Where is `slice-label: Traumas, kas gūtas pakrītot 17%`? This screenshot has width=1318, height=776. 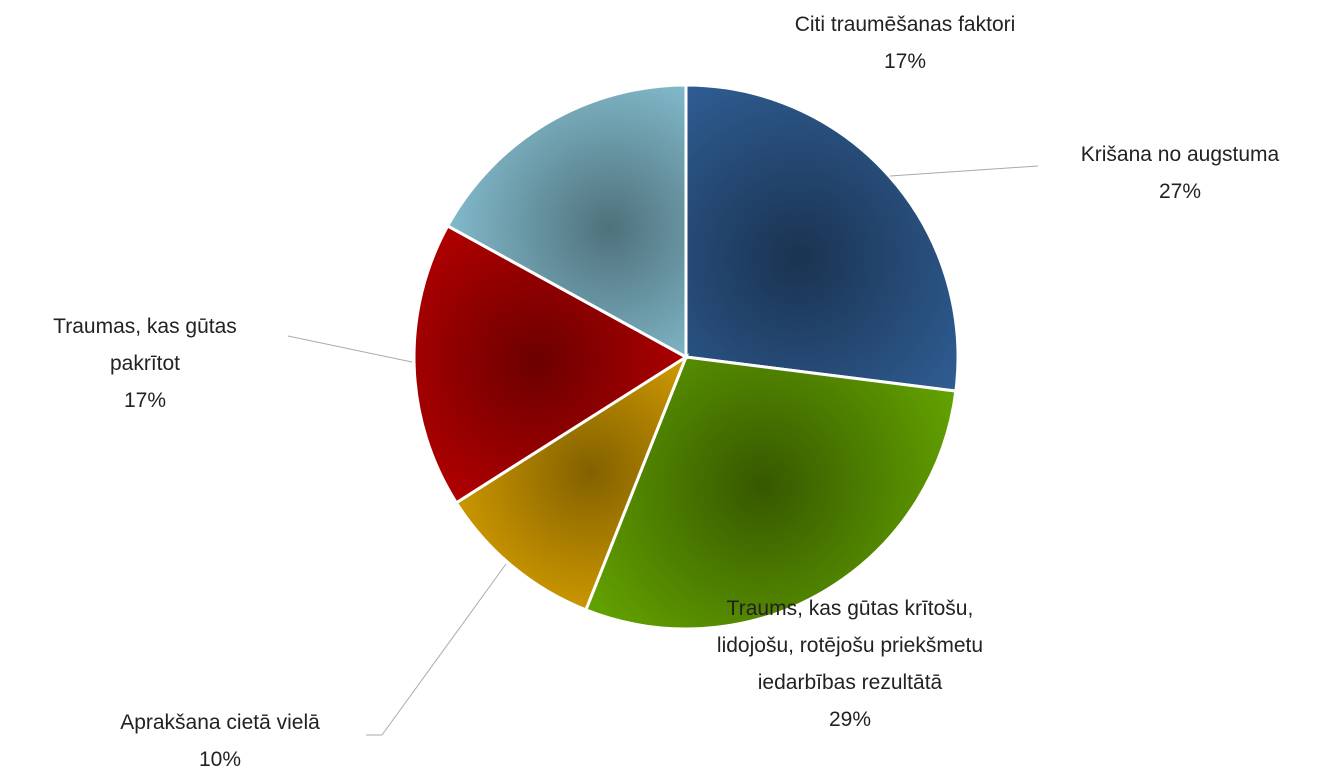
slice-label: Traumas, kas gūtas pakrītot 17% is located at coordinates (145, 363).